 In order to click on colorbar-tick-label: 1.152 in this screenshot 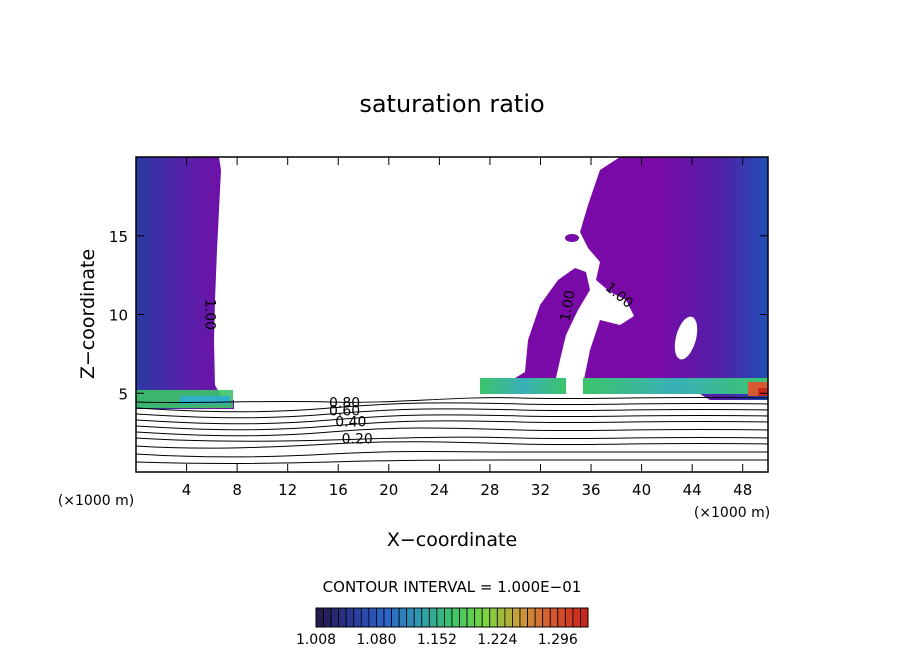, I will do `click(437, 640)`.